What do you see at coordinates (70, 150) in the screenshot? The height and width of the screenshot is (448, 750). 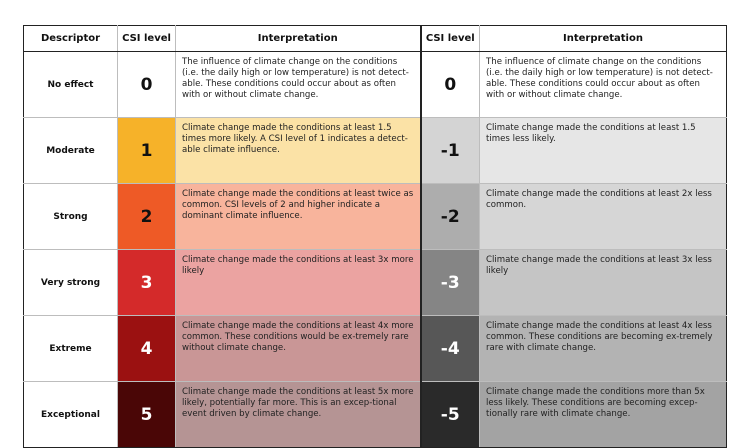 I see `descriptor-cell: Moderate` at bounding box center [70, 150].